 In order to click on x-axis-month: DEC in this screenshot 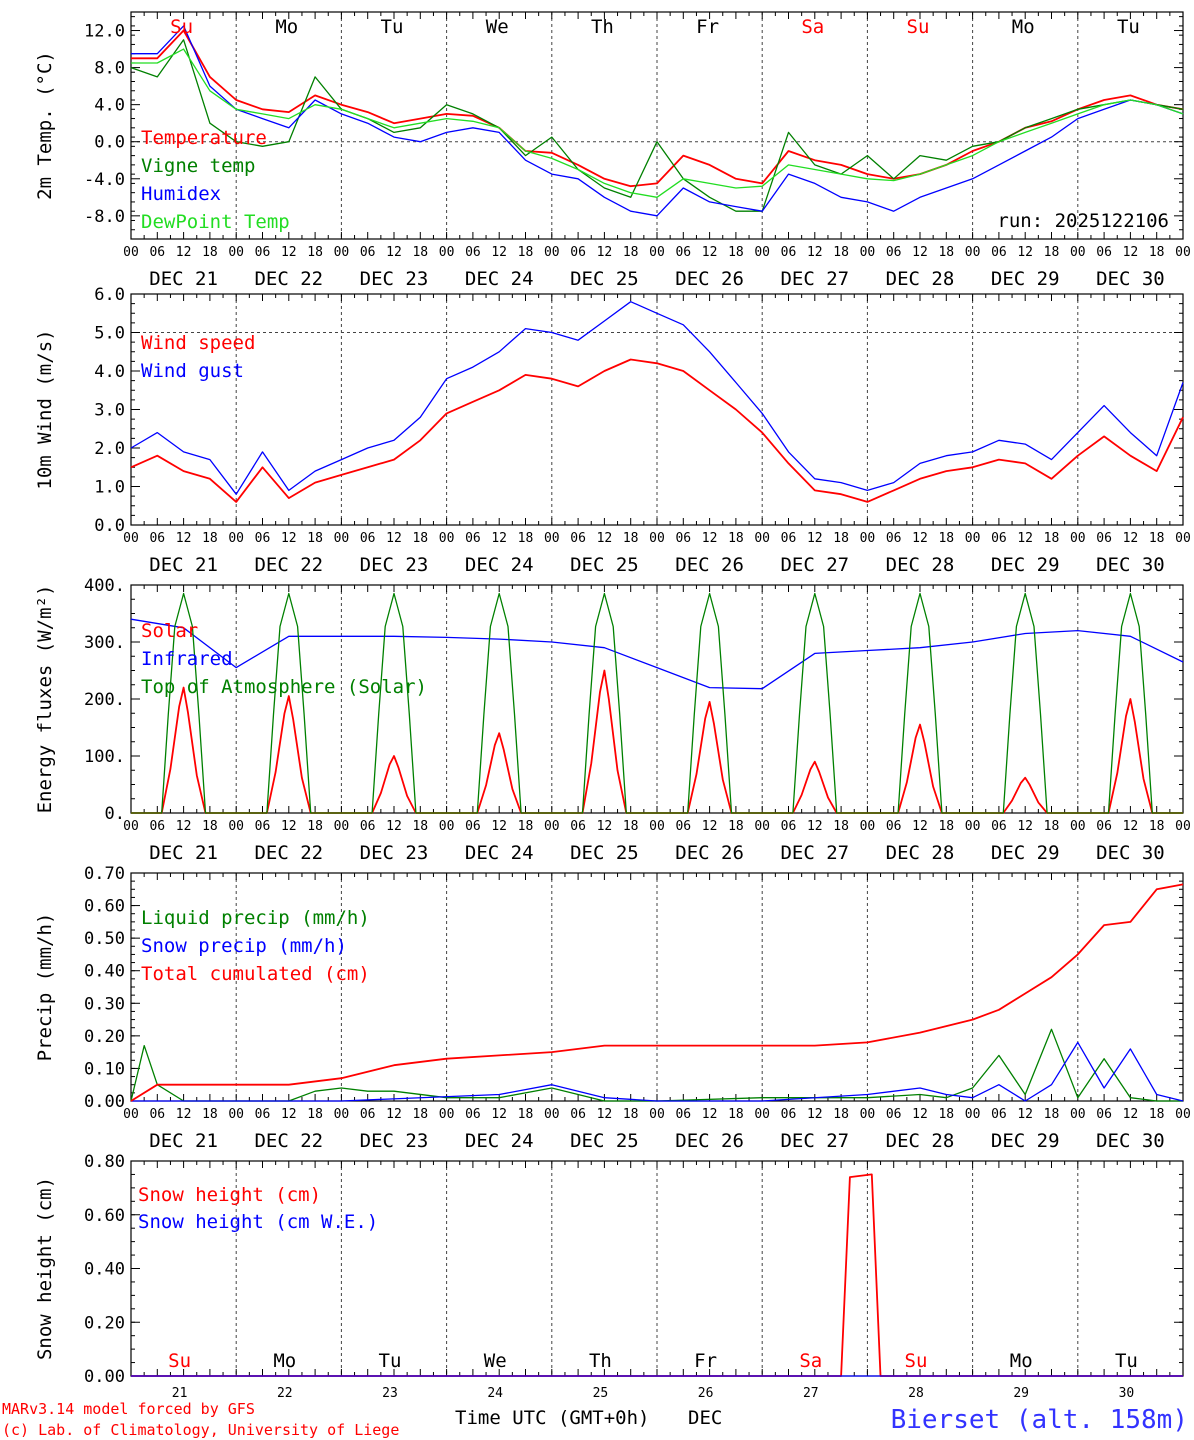, I will do `click(705, 1418)`.